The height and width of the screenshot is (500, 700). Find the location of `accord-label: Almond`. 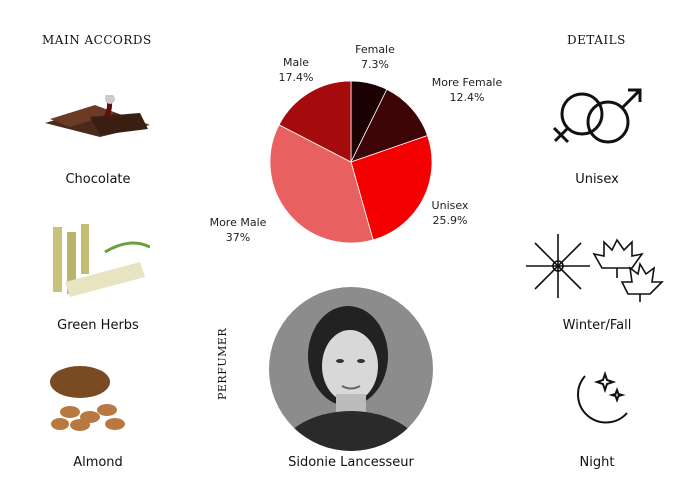

accord-label: Almond is located at coordinates (98, 462).